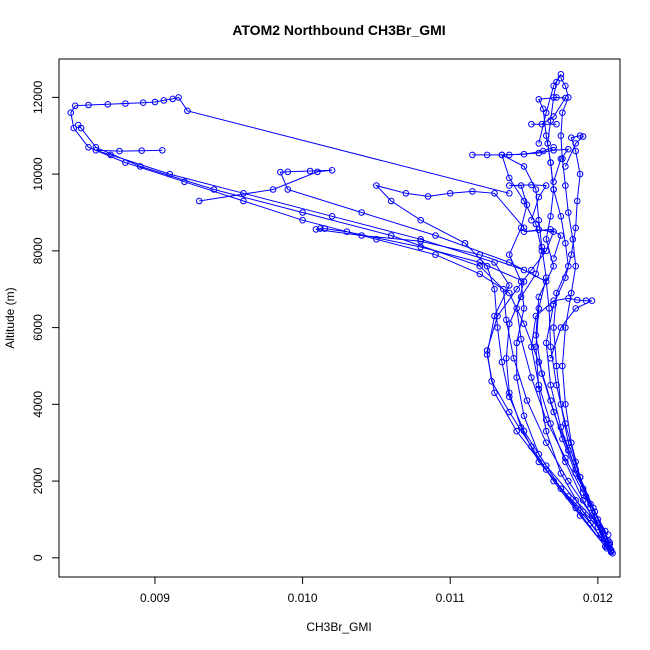  I want to click on x-axis-label: CH3Br_GMI, so click(338, 627).